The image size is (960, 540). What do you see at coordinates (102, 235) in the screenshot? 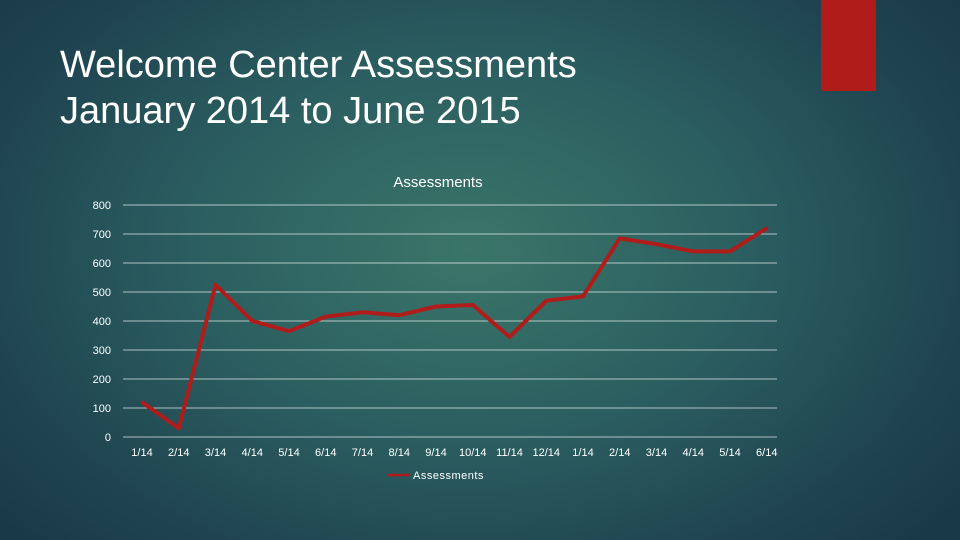
I see `y-tick-label: 700` at bounding box center [102, 235].